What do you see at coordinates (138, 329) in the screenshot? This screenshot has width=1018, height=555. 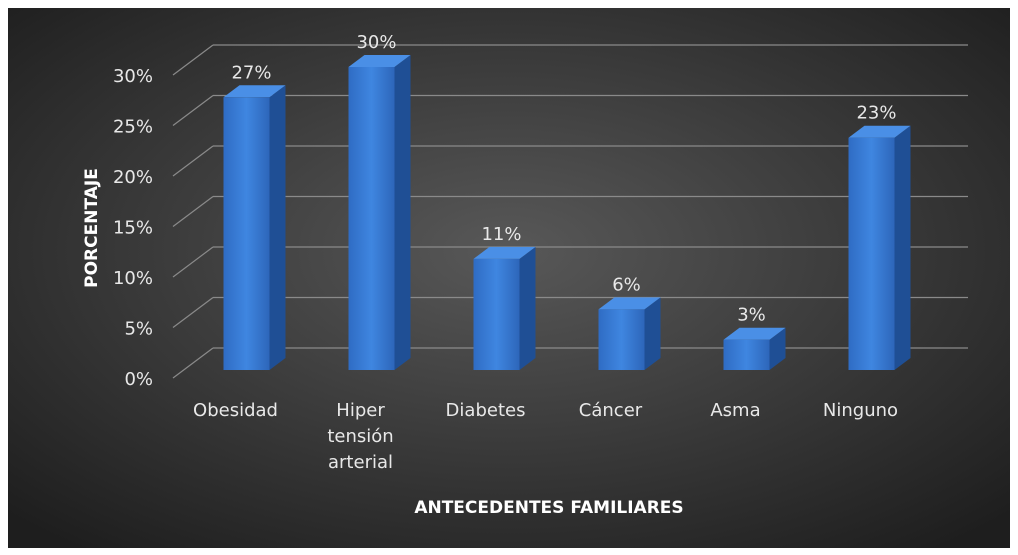 I see `y-tick-label: 5%` at bounding box center [138, 329].